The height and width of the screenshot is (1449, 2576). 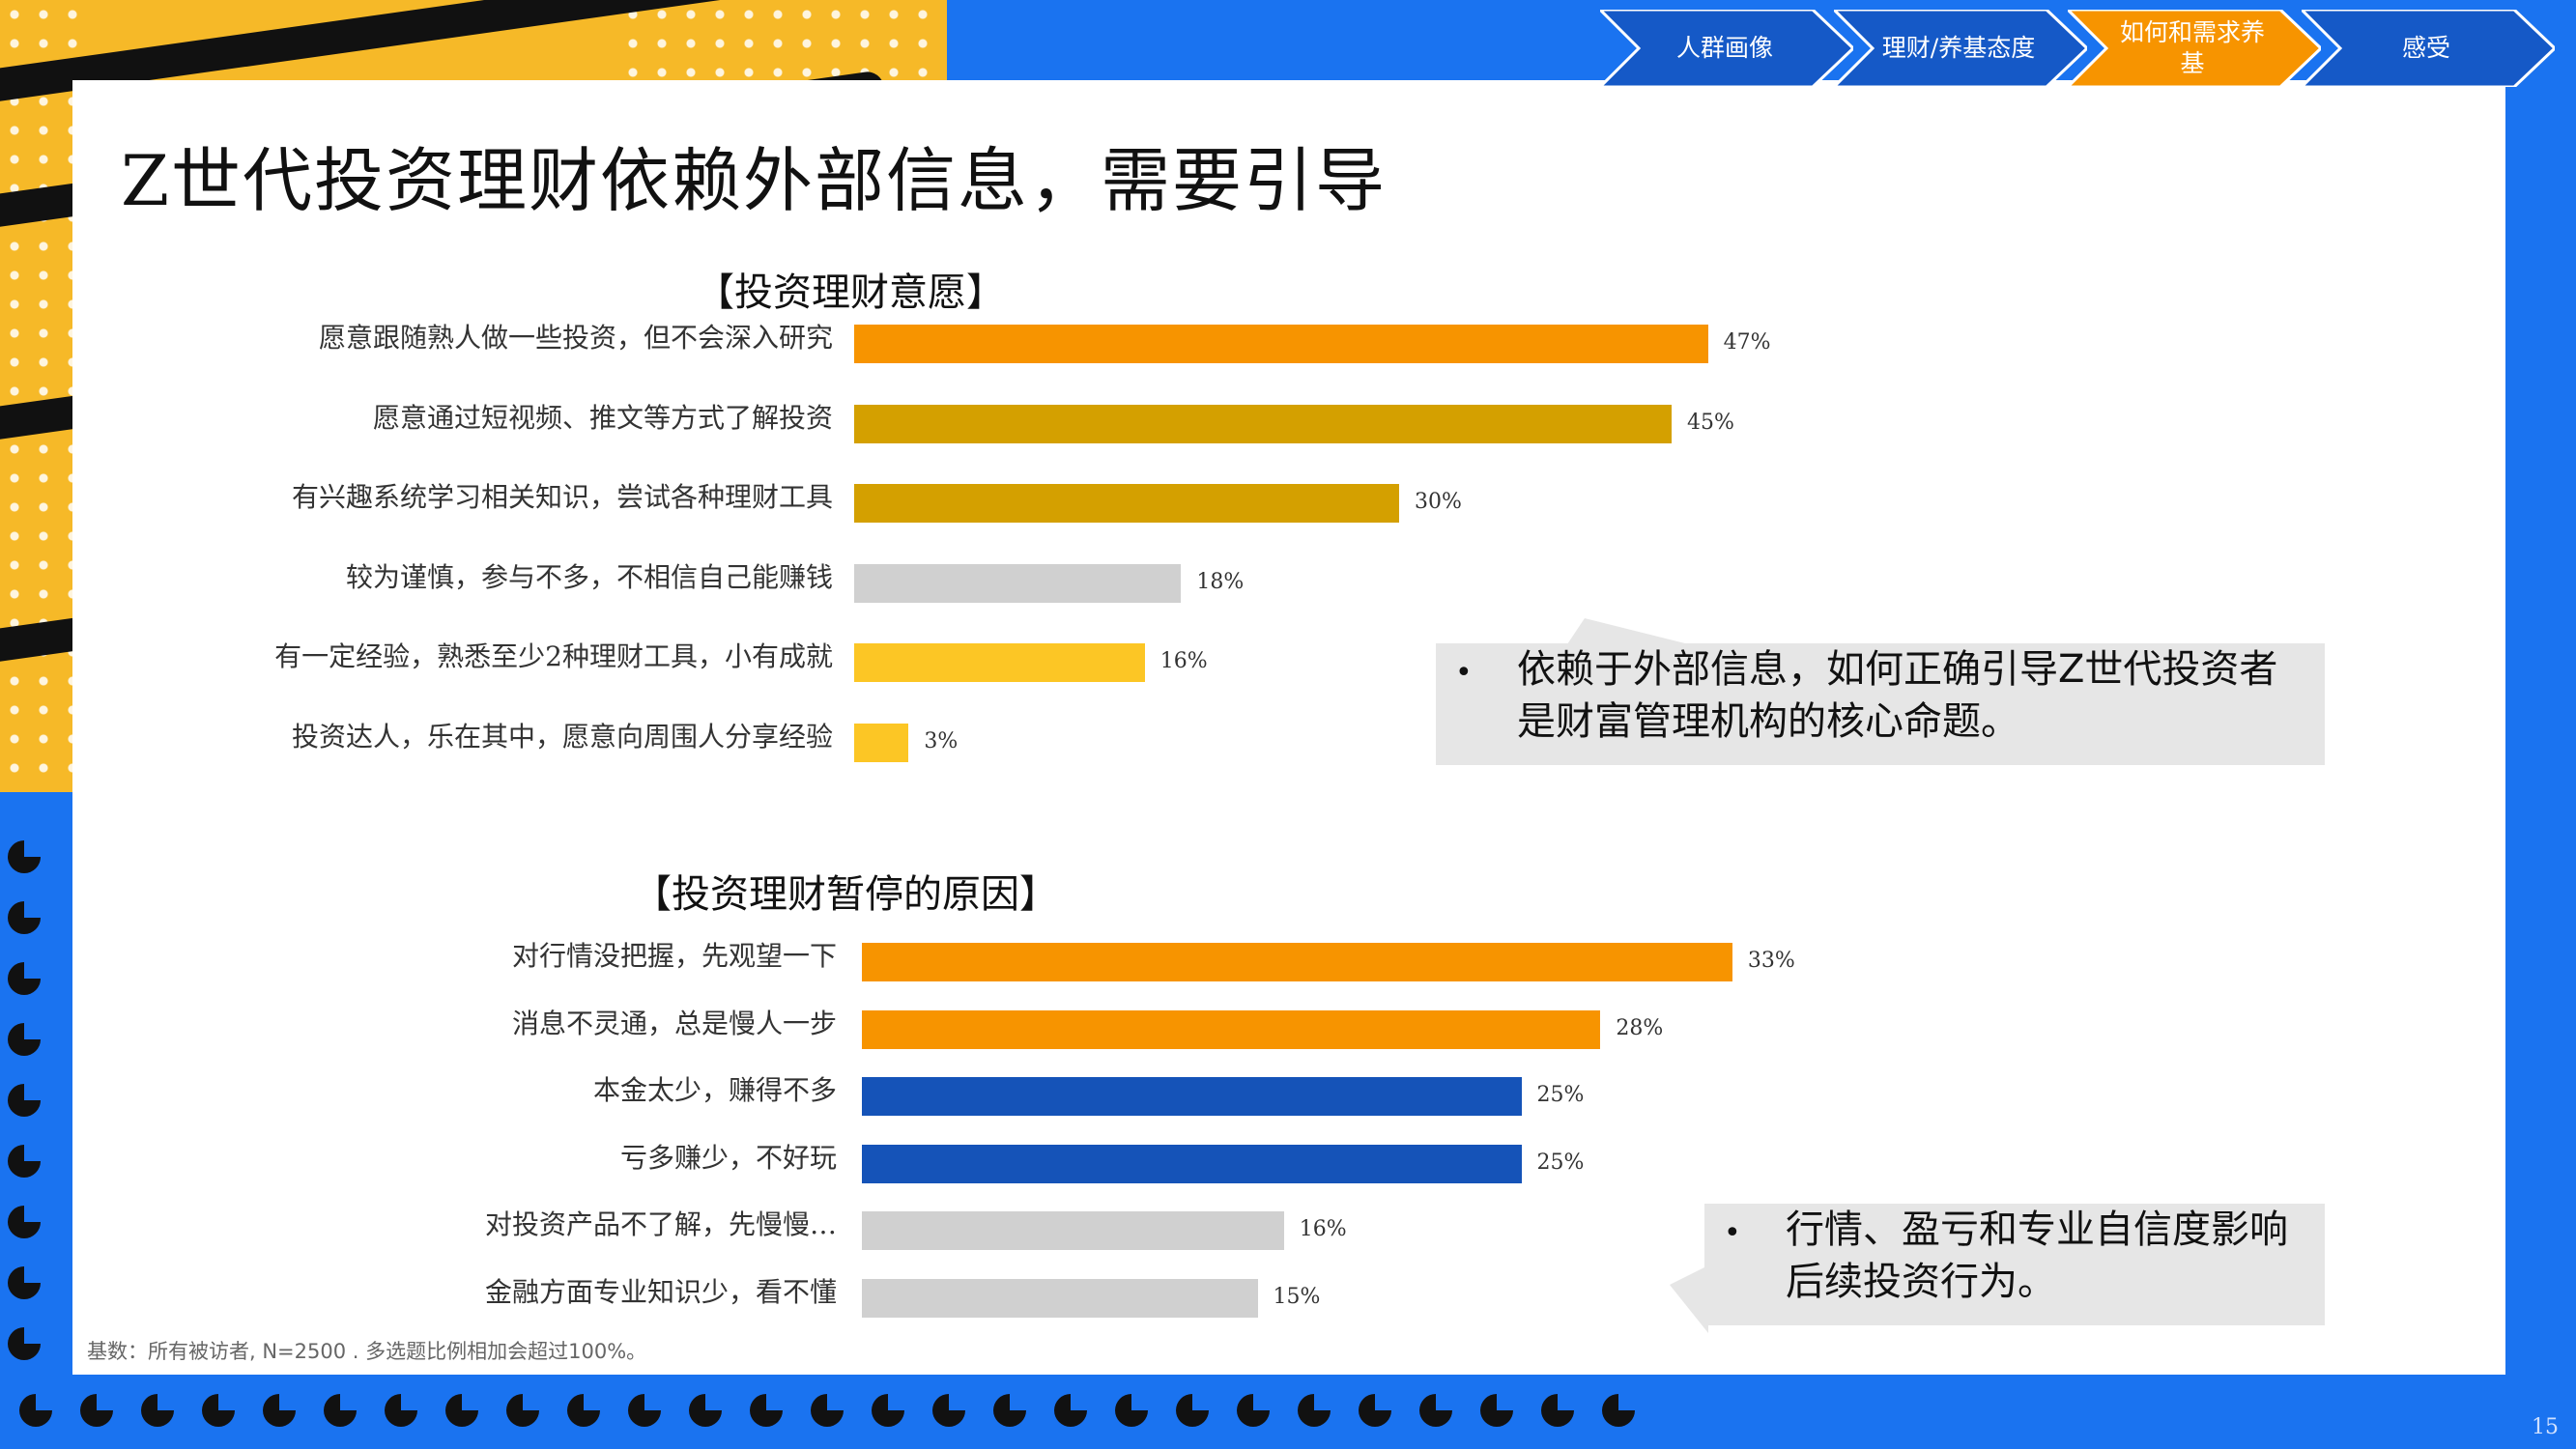 I want to click on chart-title: 【投资理财意愿】, so click(x=851, y=292).